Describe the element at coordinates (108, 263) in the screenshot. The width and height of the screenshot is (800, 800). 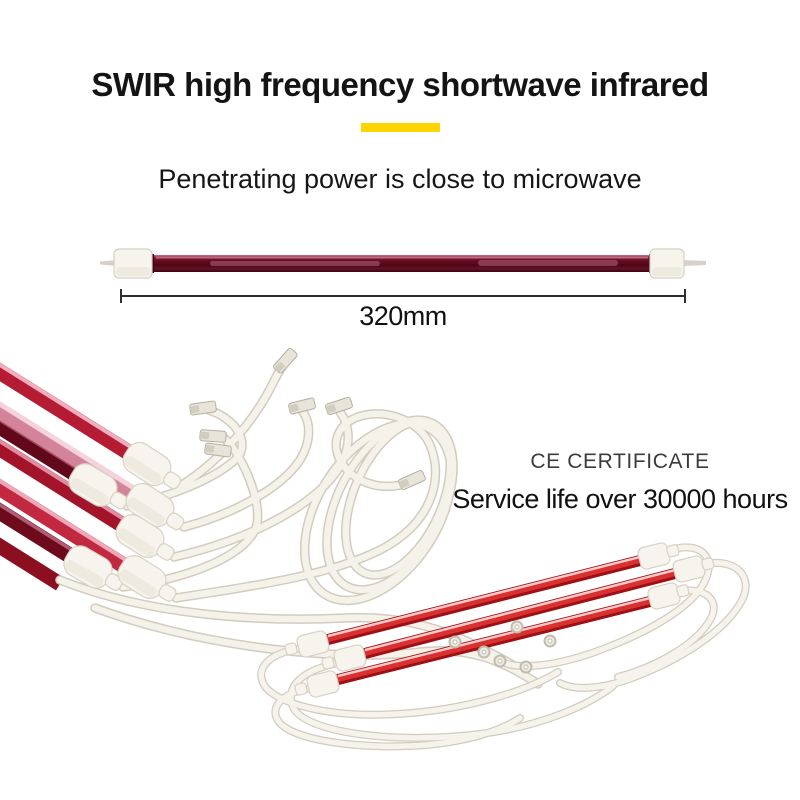
I see `lamp-pin-left` at that location.